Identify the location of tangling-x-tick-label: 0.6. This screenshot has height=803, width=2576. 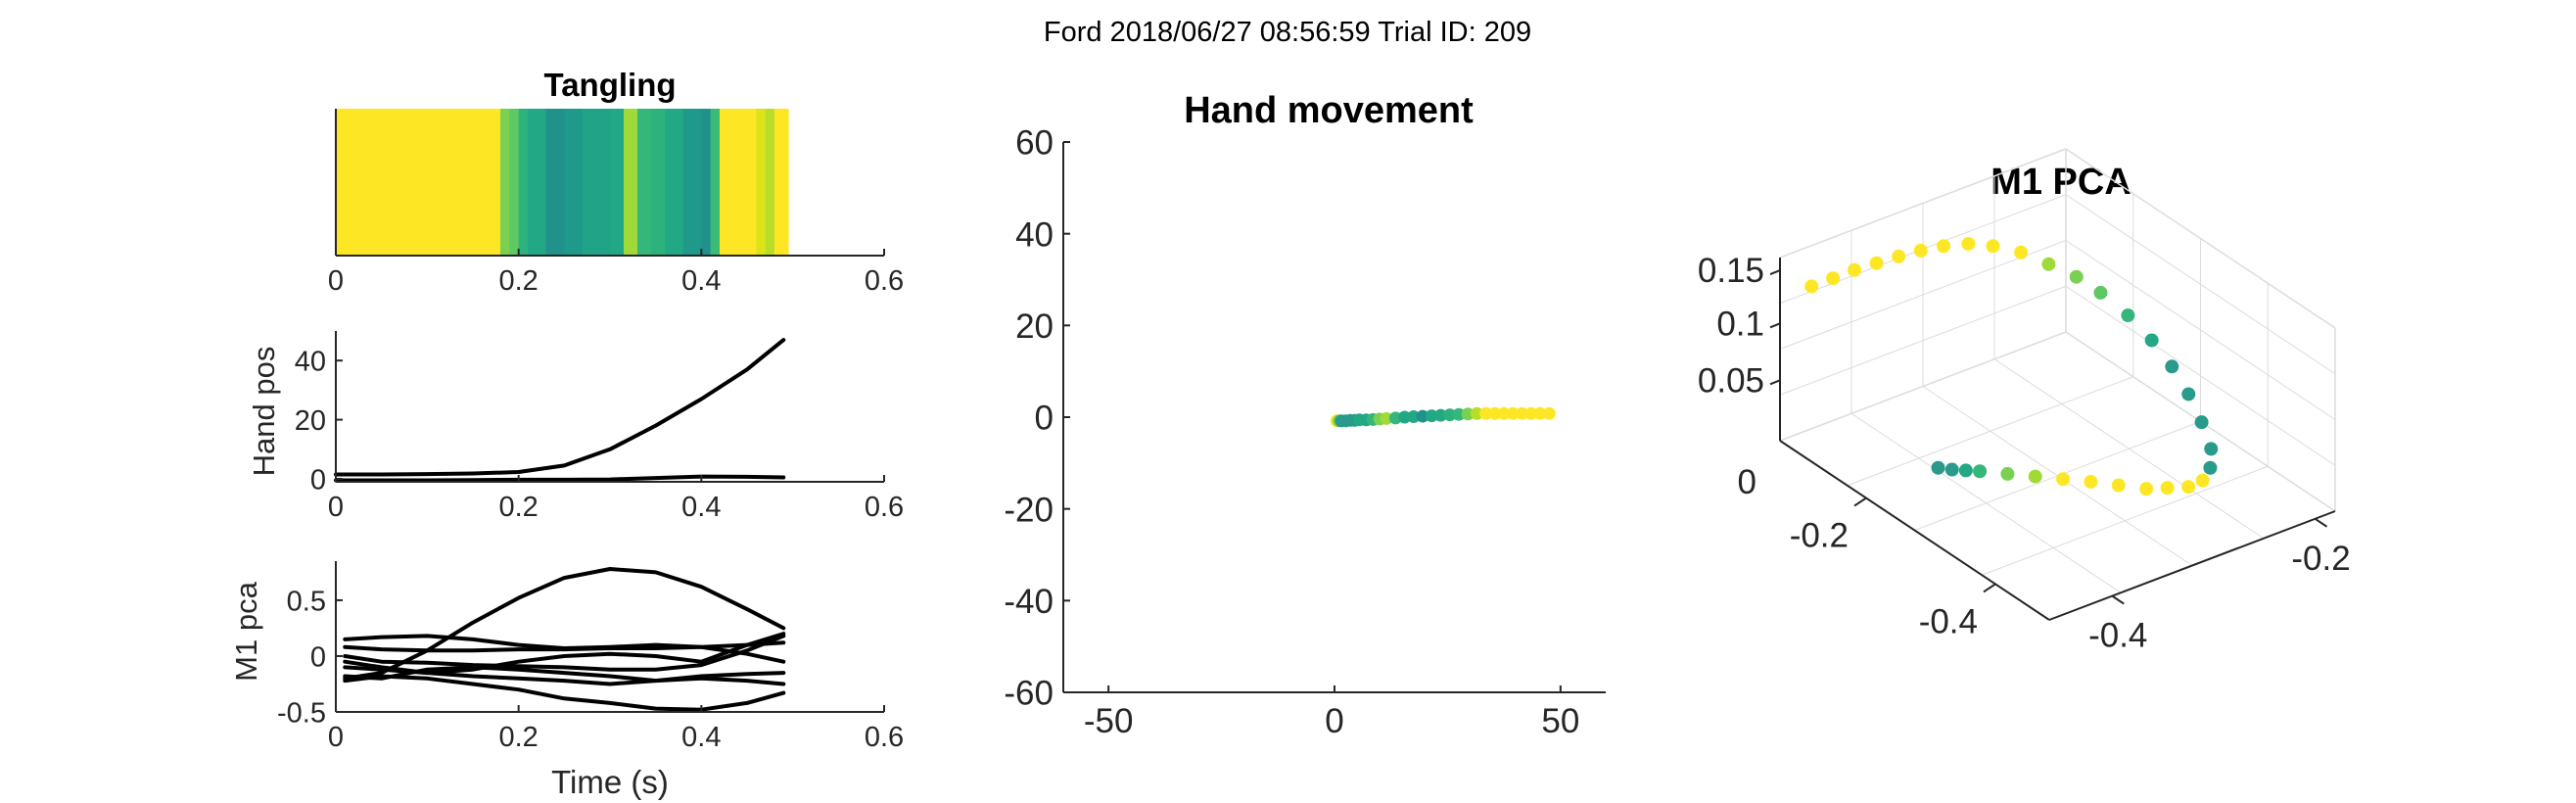
(884, 281).